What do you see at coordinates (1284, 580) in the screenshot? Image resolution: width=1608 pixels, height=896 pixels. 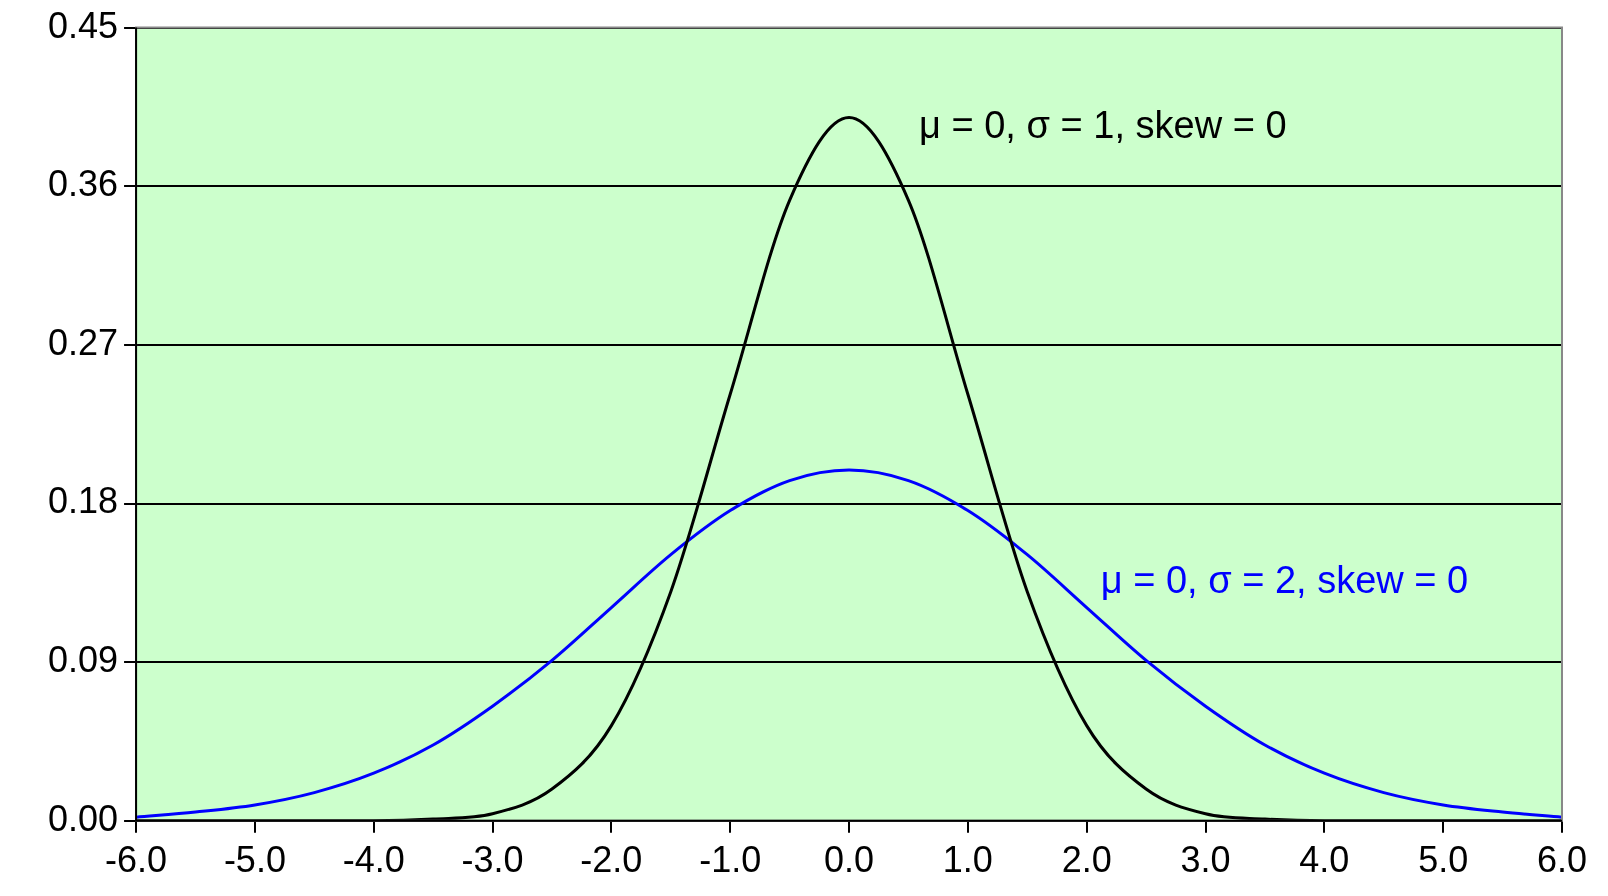 I see `series-label: μ = 0, σ = 2, skew = 0` at bounding box center [1284, 580].